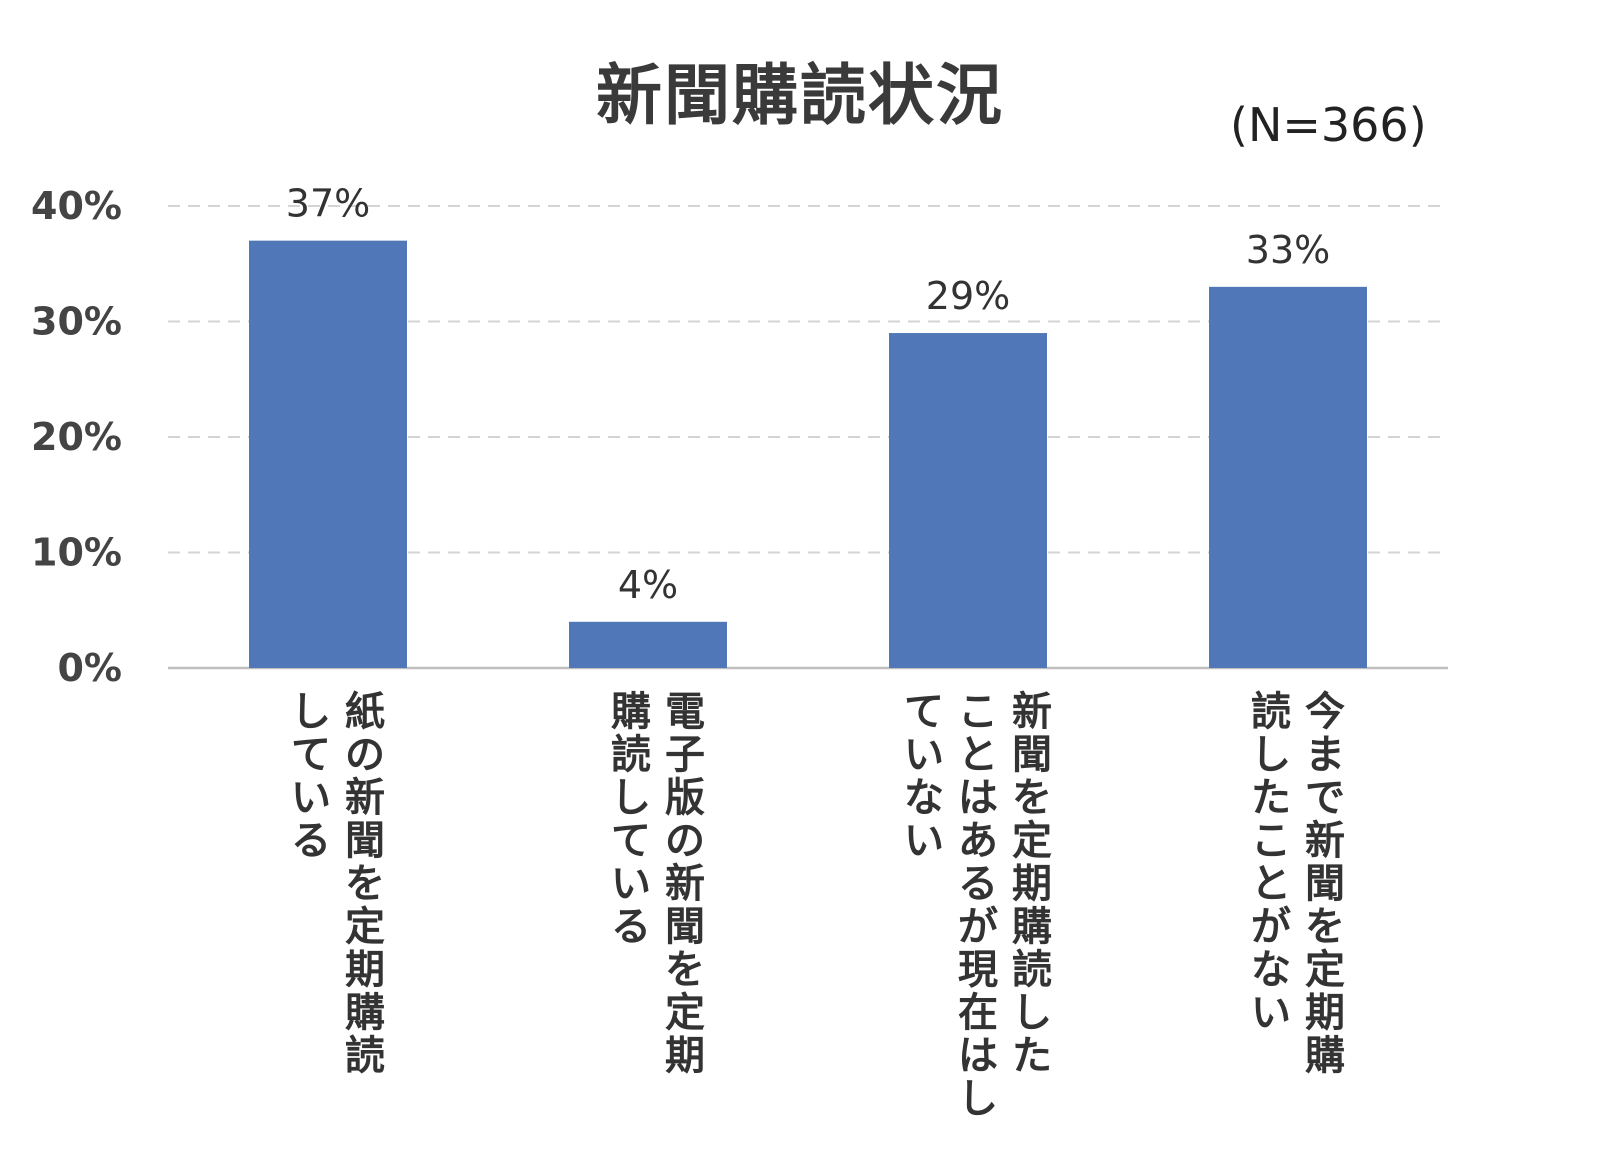  What do you see at coordinates (76, 322) in the screenshot?
I see `y-tick-label: 30%` at bounding box center [76, 322].